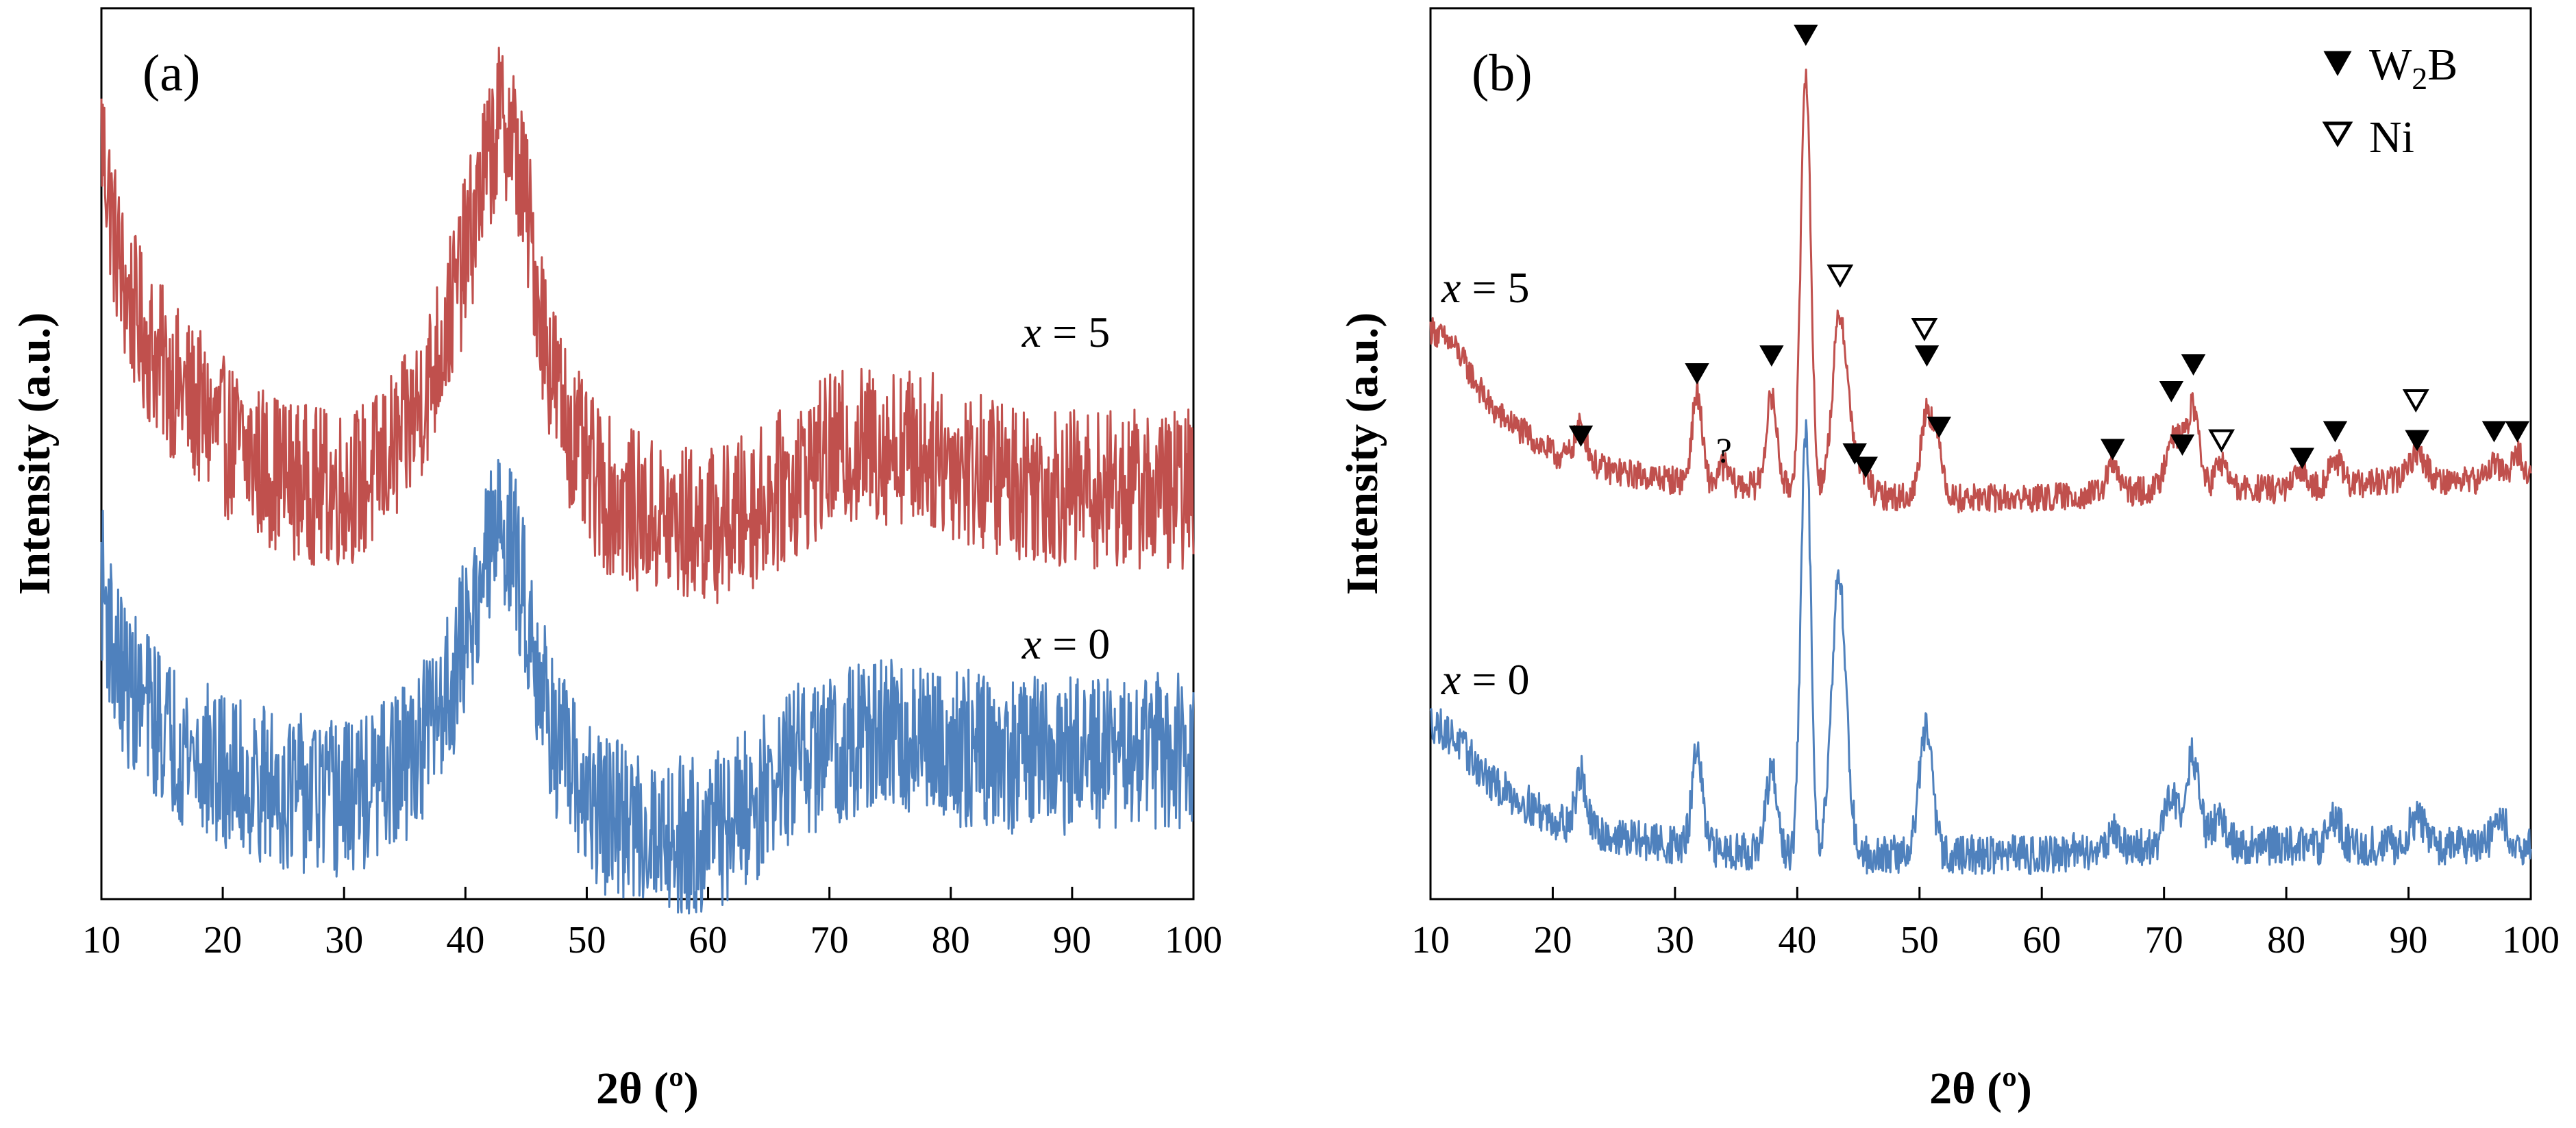  I want to click on legend-filled-triangle-icon, so click(2337, 64).